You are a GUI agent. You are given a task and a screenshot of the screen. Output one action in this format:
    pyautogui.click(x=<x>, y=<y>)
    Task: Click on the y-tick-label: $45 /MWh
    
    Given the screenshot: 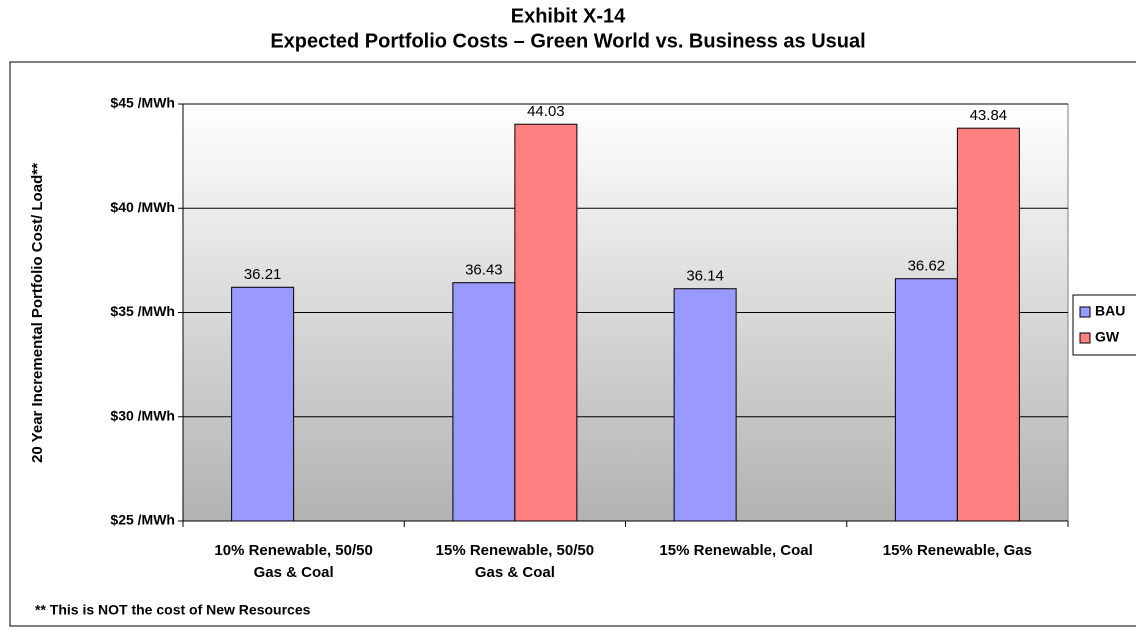 What is the action you would take?
    pyautogui.click(x=142, y=103)
    